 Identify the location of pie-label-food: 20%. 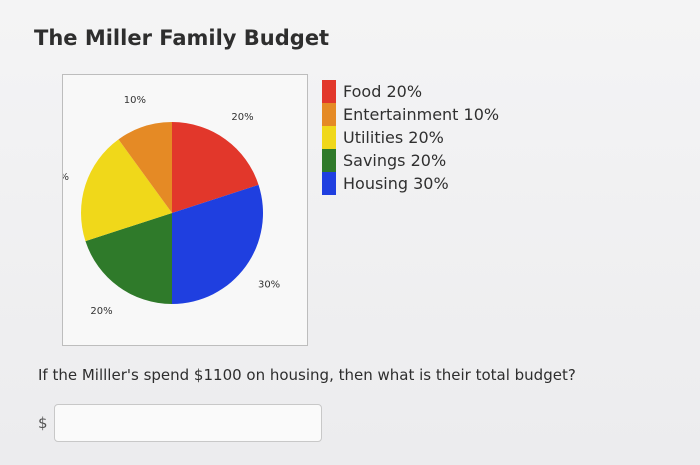
(242, 117).